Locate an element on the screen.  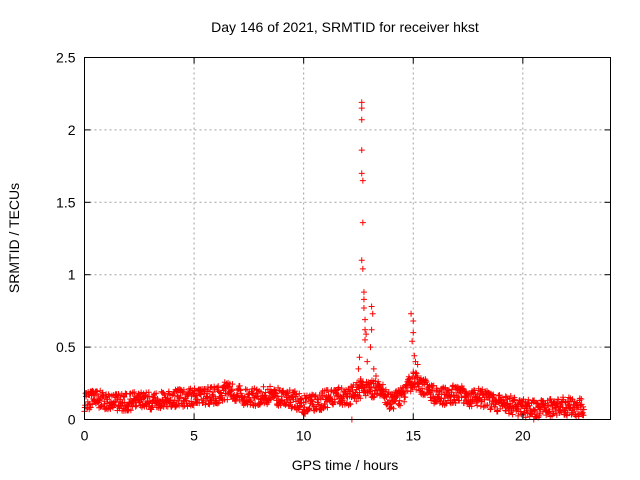
x-tick-label: 0 is located at coordinates (85, 436).